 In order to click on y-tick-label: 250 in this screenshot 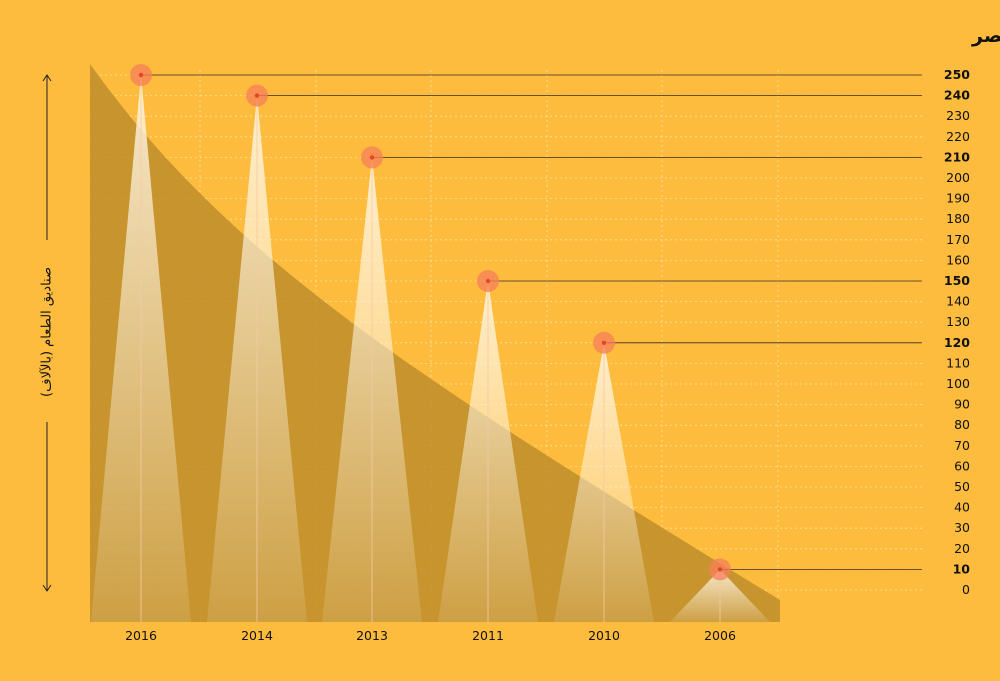, I will do `click(957, 74)`.